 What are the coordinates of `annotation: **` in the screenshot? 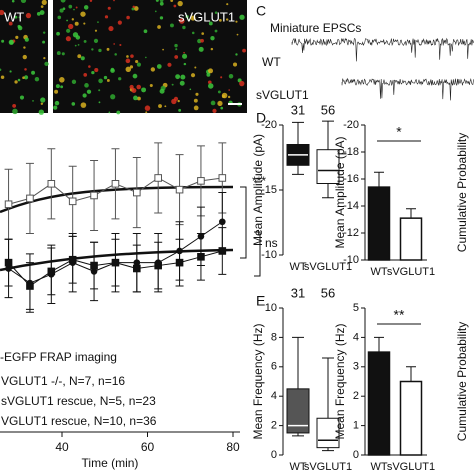 It's located at (399, 315).